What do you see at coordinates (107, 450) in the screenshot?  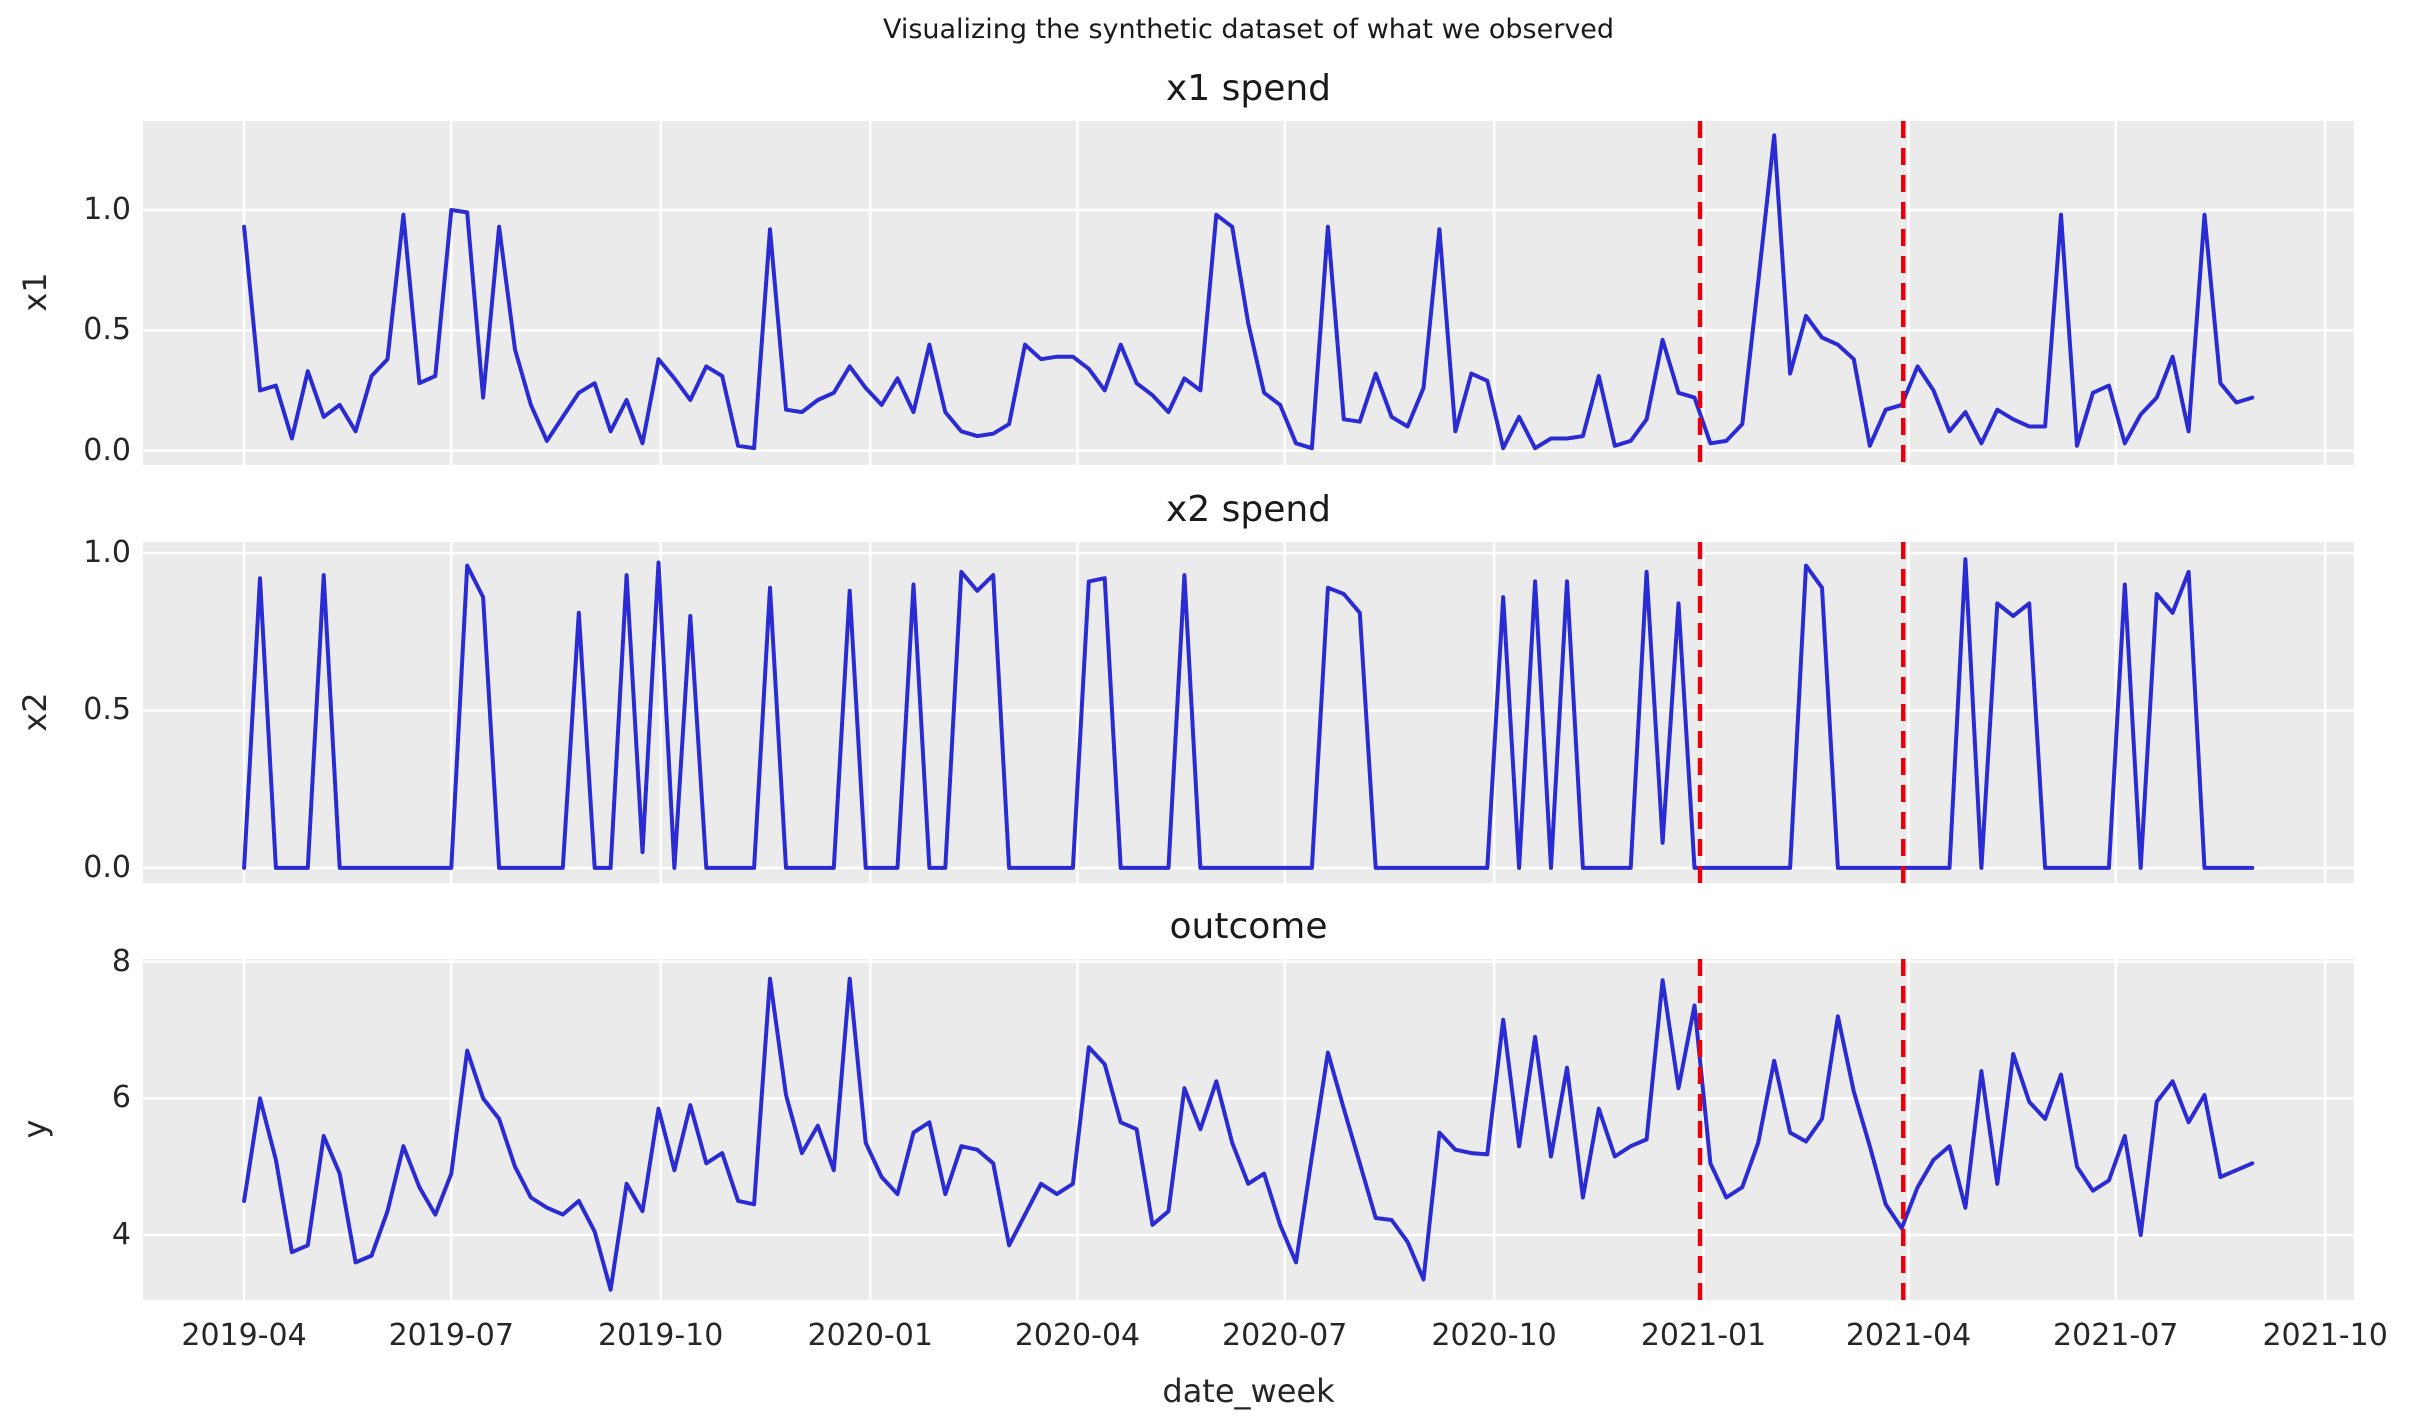 I see `y-tick-label-x1: 0.0` at bounding box center [107, 450].